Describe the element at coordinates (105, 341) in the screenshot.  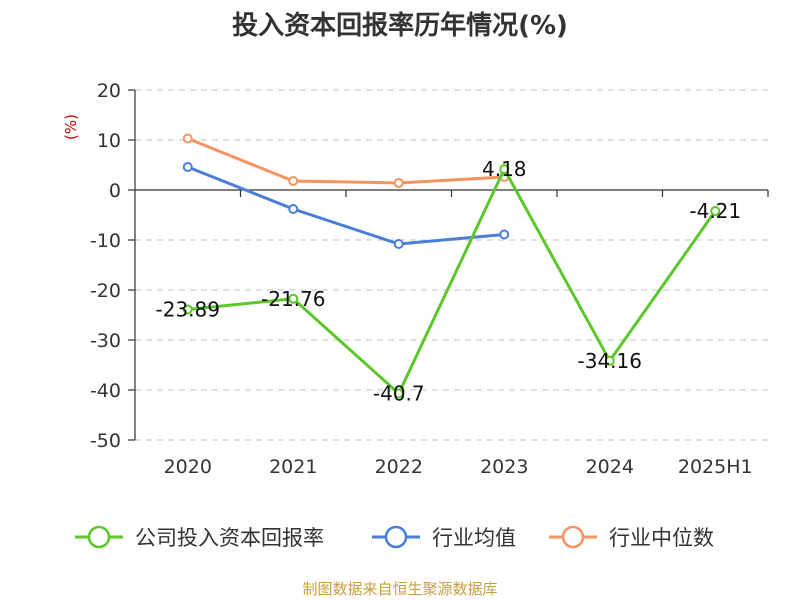
I see `y-tick-label: -30` at that location.